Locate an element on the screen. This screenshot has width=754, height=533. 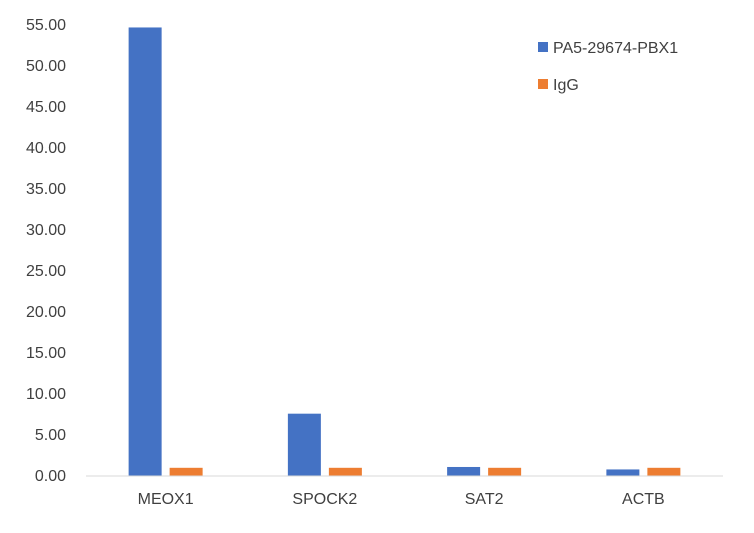
y-tick-label: 25.00 is located at coordinates (46, 271).